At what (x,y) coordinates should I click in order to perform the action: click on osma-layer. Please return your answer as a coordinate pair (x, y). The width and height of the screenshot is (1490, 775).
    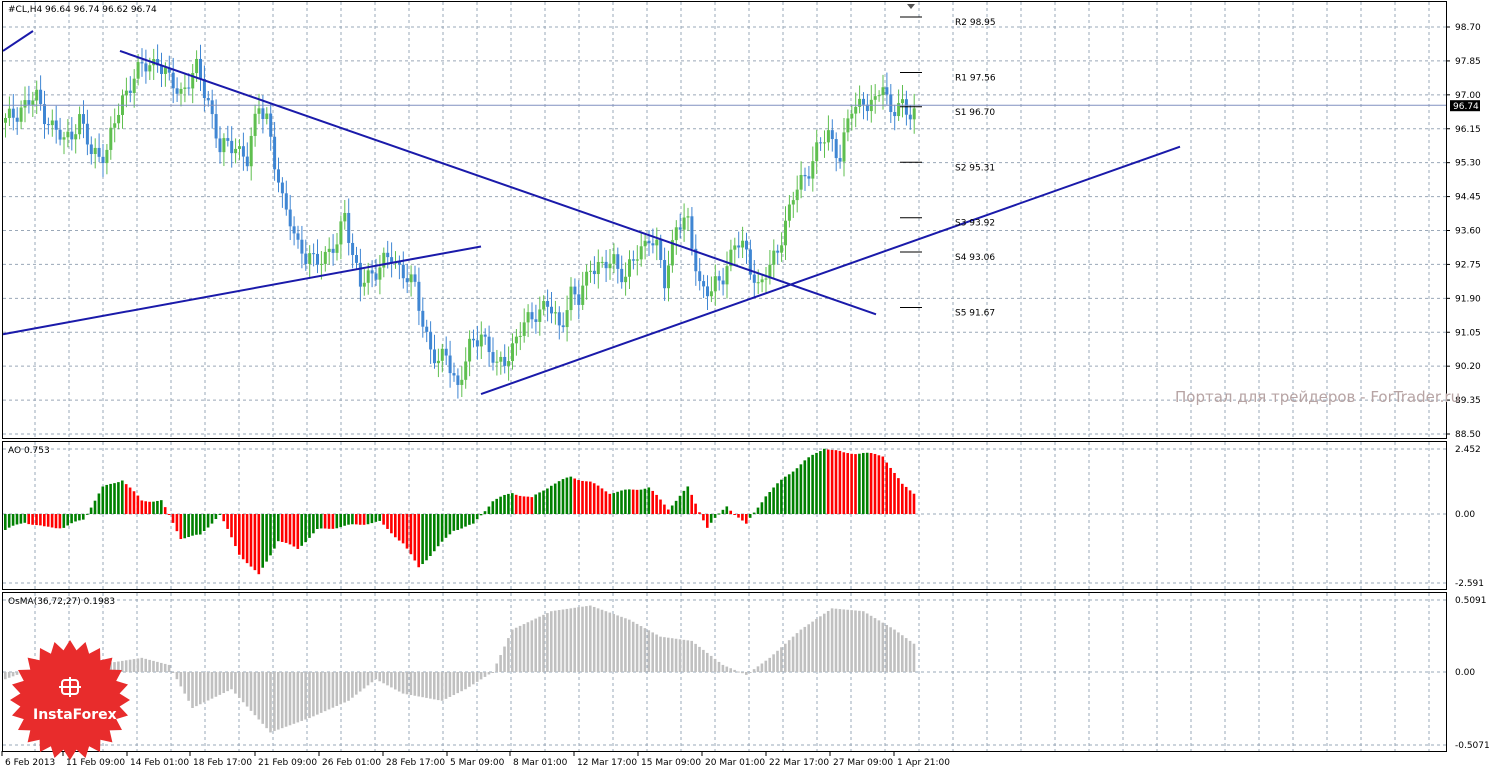
    Looking at the image, I should click on (460, 669).